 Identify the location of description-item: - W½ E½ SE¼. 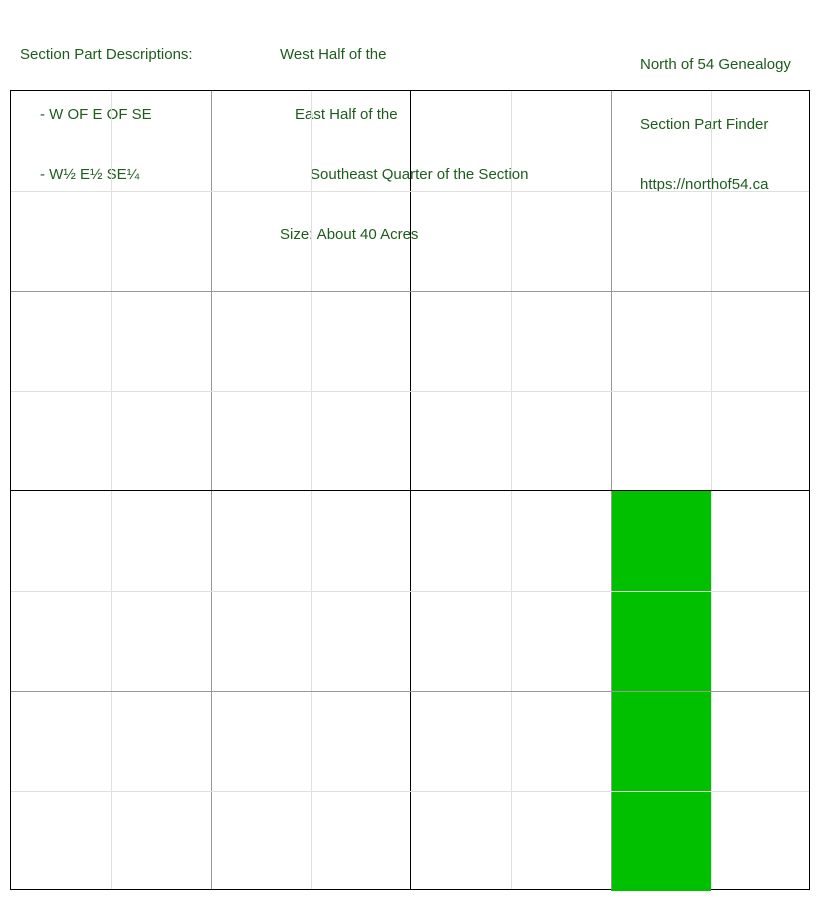
(90, 174).